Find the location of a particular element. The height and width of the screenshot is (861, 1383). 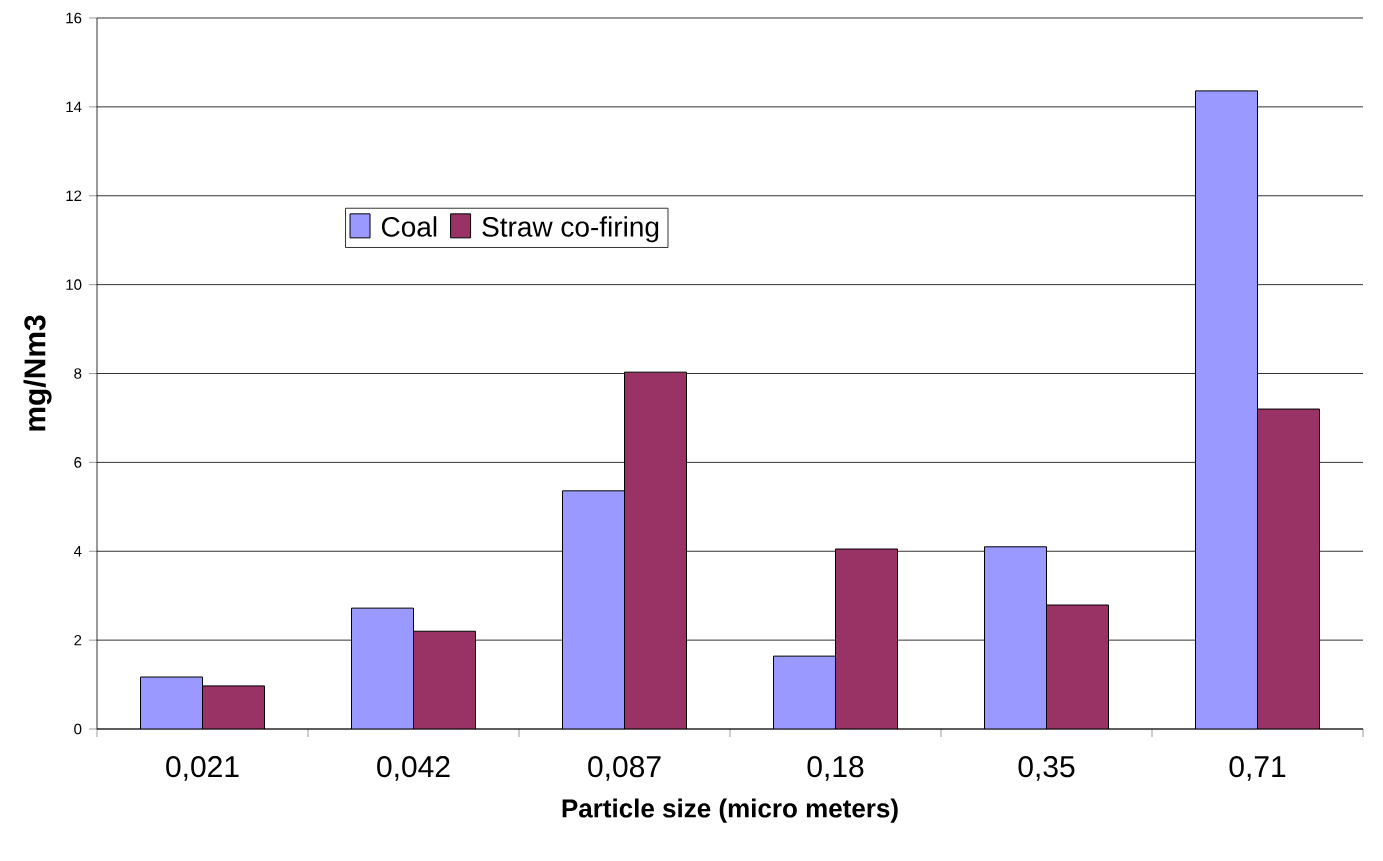

x-tick-label: 0,042 is located at coordinates (413, 768).